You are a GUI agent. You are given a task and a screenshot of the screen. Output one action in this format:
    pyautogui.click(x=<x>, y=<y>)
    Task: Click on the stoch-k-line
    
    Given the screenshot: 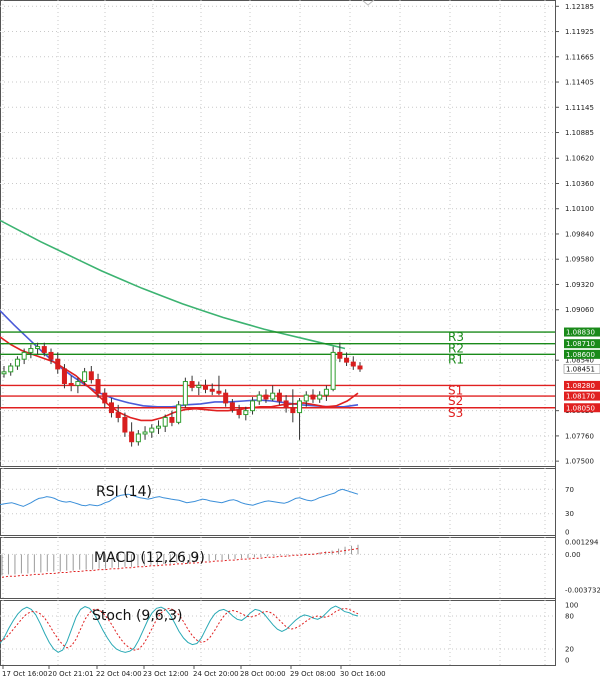 What is the action you would take?
    pyautogui.click(x=179, y=629)
    